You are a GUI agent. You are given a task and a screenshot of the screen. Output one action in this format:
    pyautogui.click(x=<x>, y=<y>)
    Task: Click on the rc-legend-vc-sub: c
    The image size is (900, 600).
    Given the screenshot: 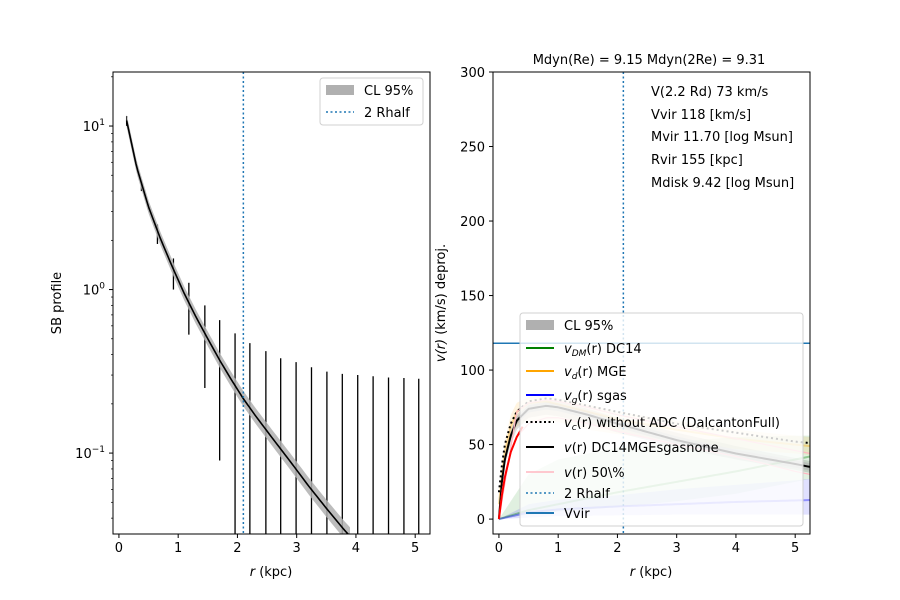 What is the action you would take?
    pyautogui.click(x=574, y=428)
    